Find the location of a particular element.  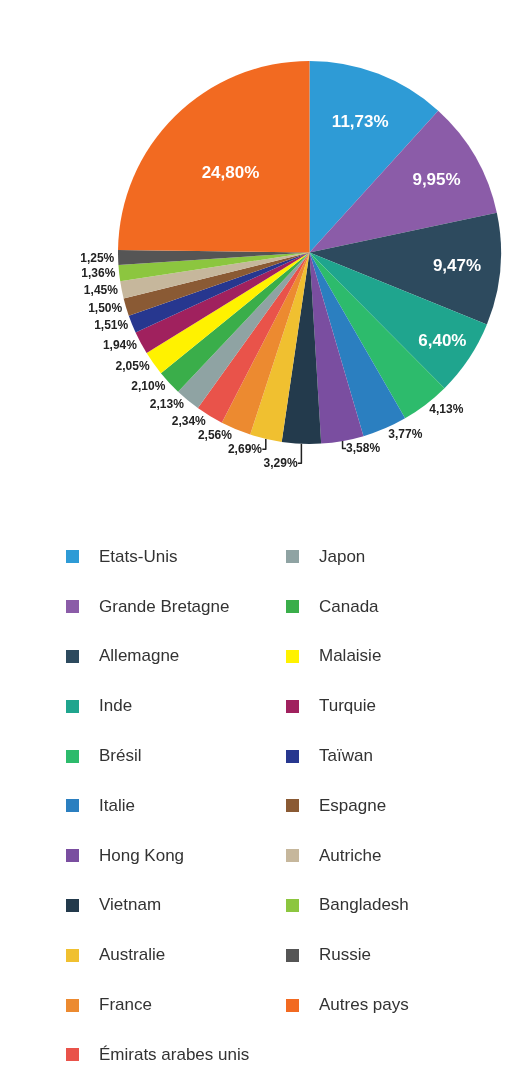

legend-label: Etats-Unis is located at coordinates (138, 556).